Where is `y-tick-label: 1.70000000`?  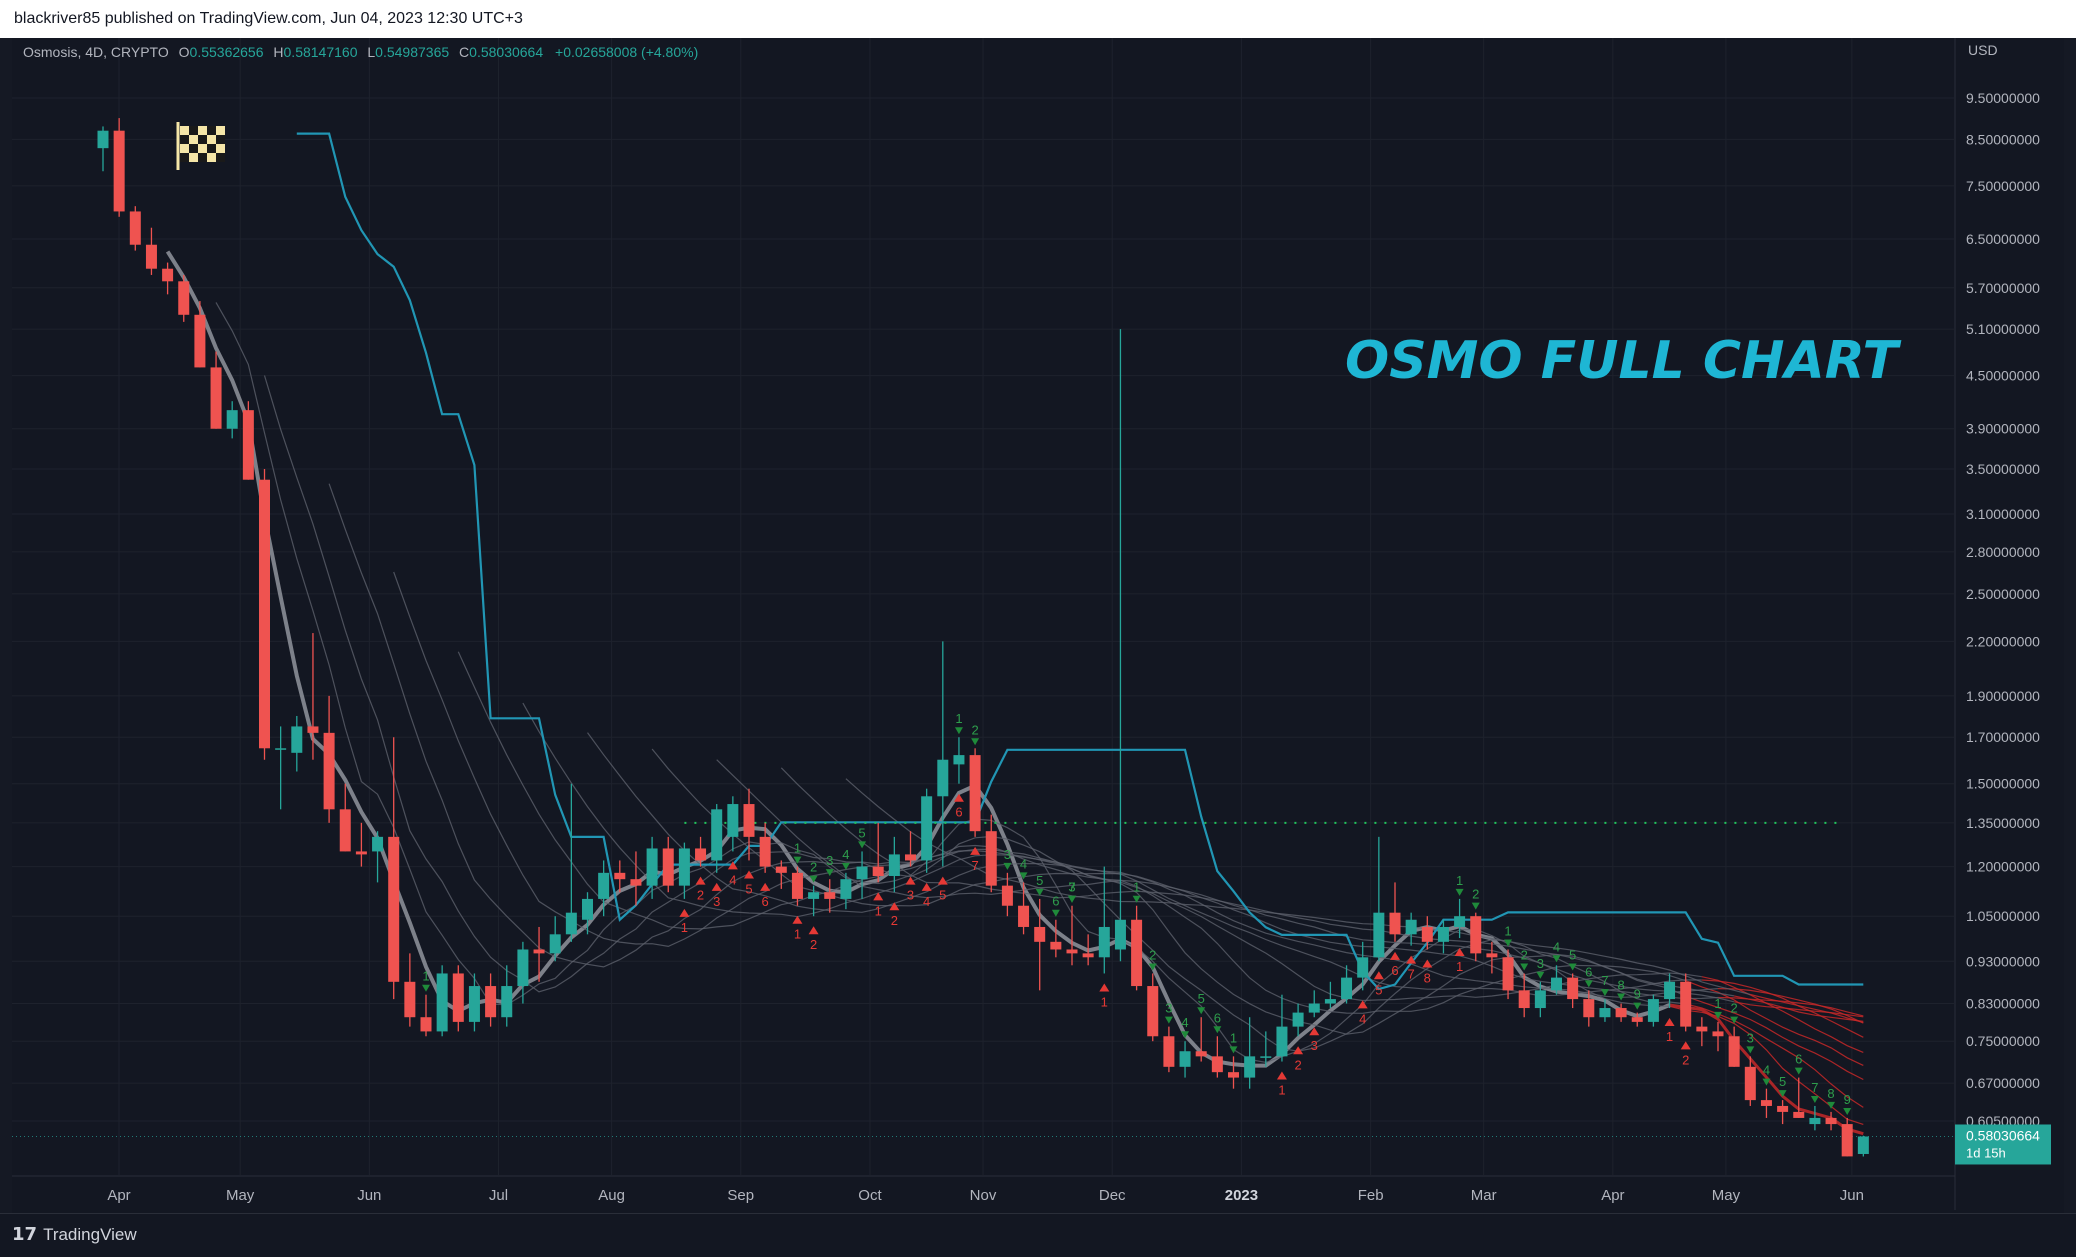 y-tick-label: 1.70000000 is located at coordinates (2003, 737).